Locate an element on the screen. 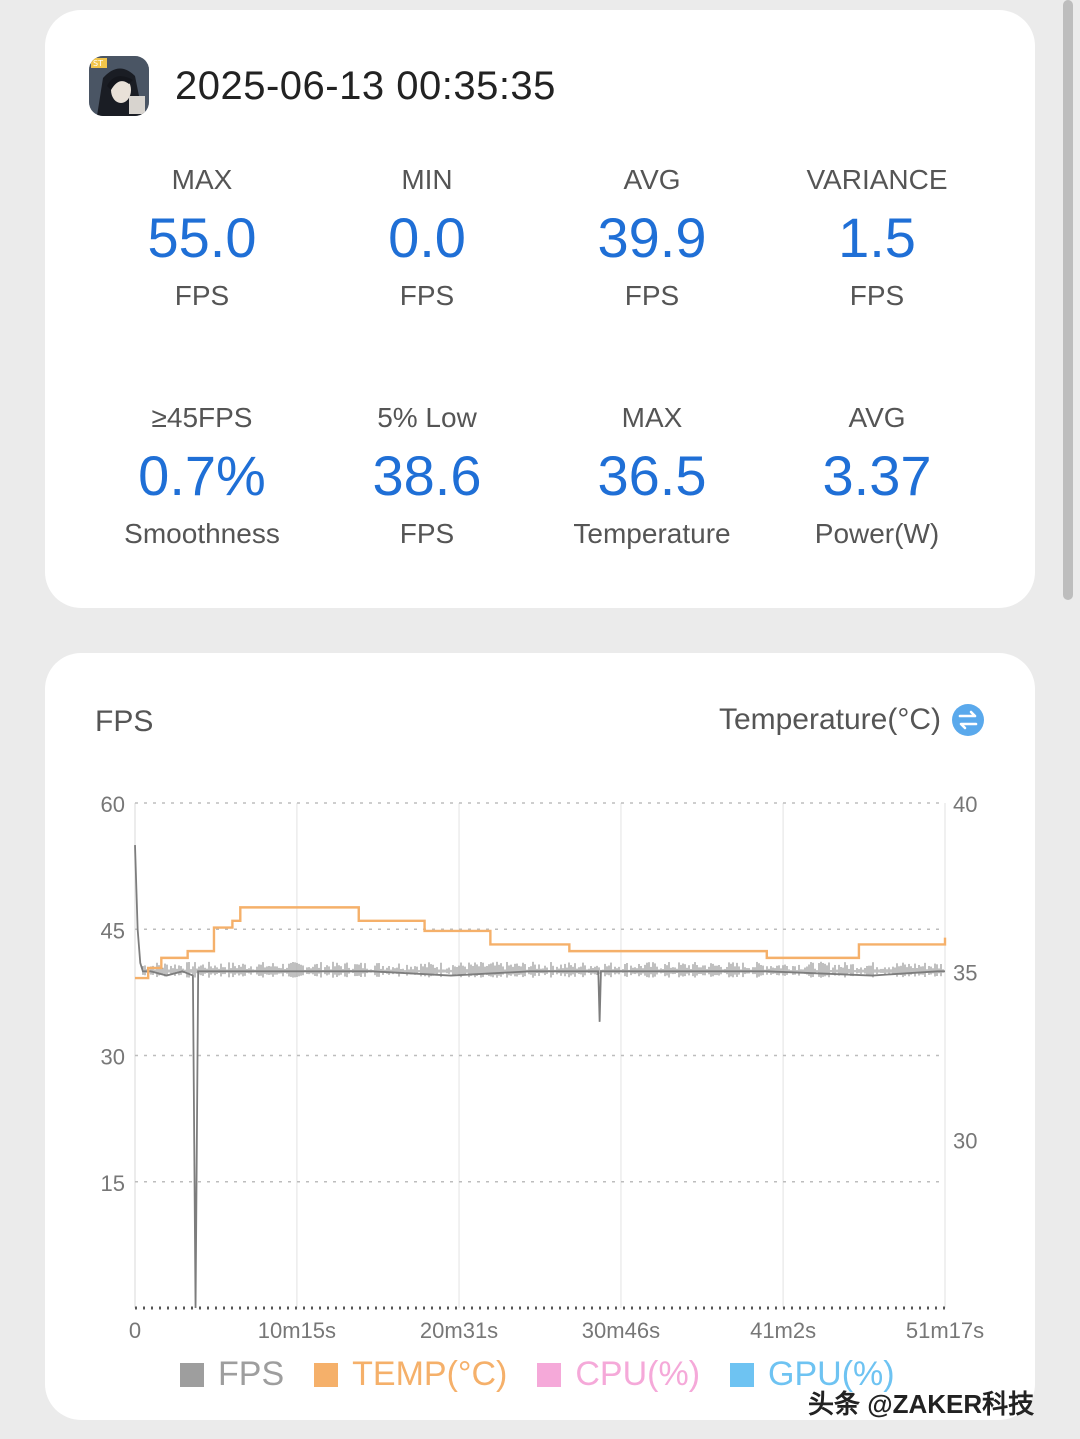  chart-right-axis-title: Temperature(°C) is located at coordinates (829, 719).